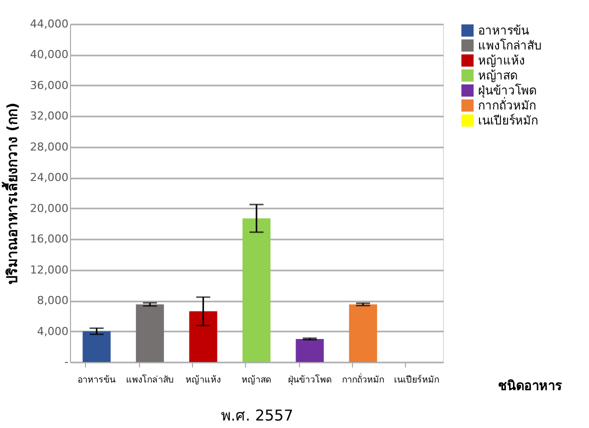 The height and width of the screenshot is (428, 589). I want to click on y-tick-label: 20,000, so click(49, 208).